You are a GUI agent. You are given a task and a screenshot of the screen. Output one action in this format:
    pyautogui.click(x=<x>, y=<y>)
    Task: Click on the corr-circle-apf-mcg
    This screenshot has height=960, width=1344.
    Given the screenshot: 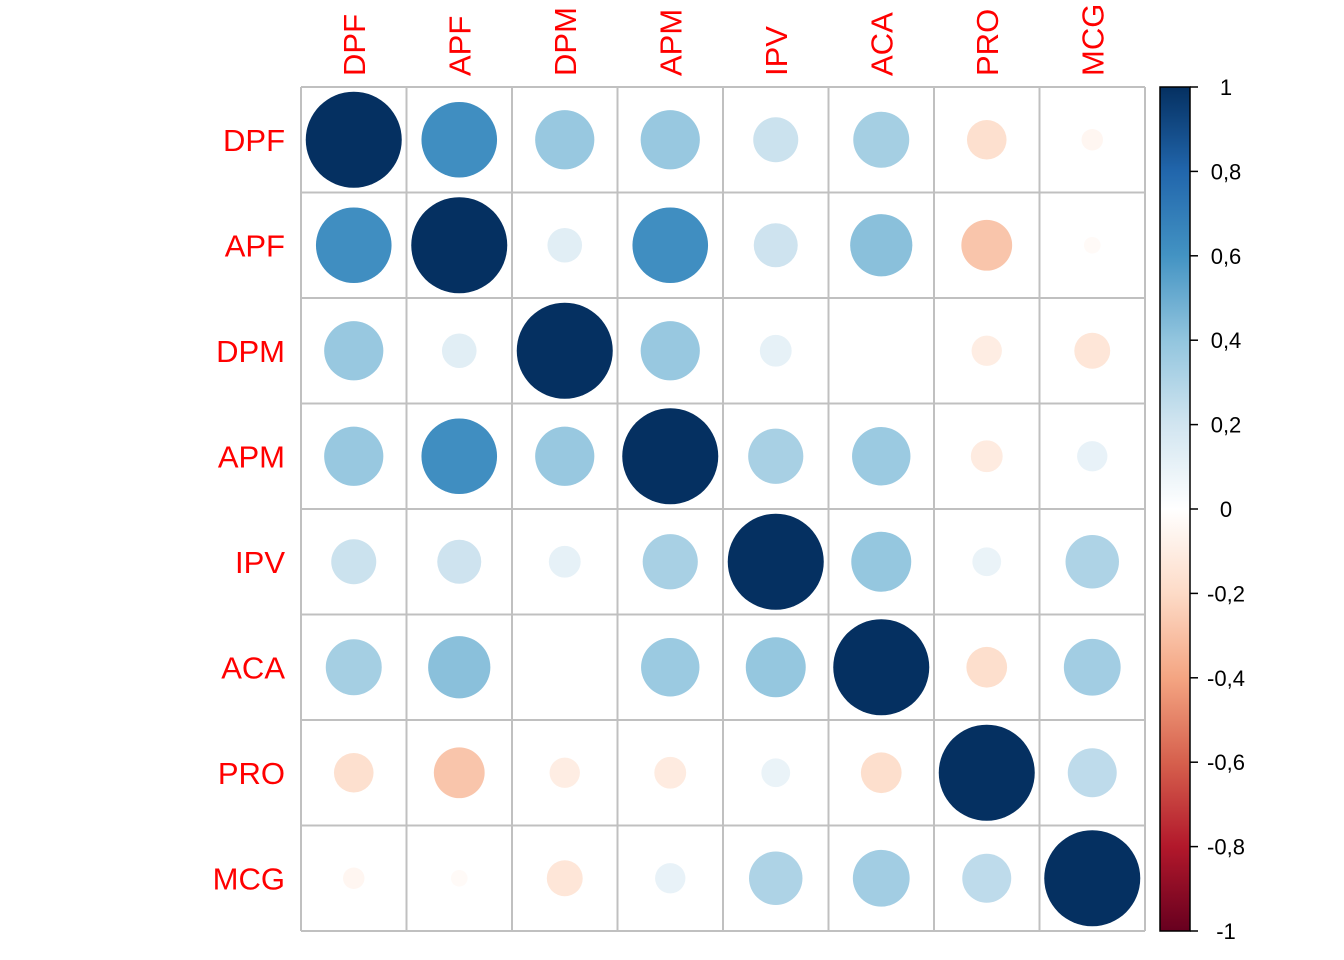 What is the action you would take?
    pyautogui.click(x=1092, y=245)
    